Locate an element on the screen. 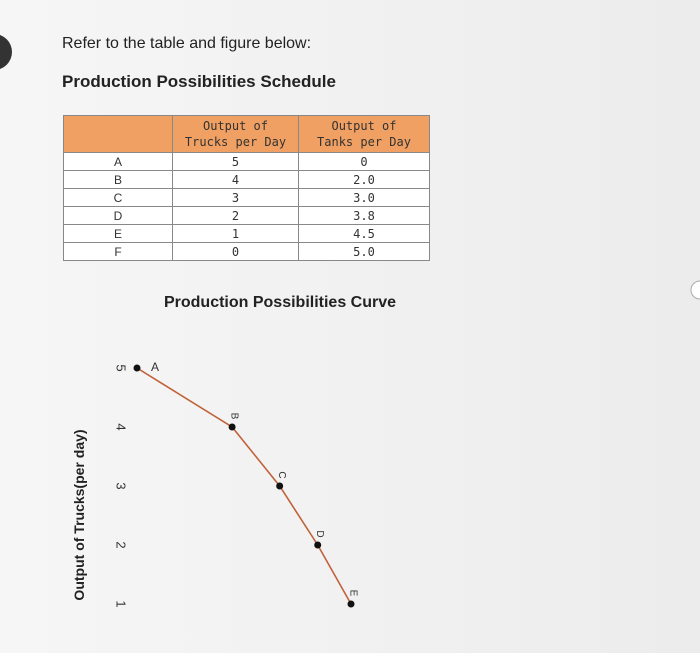 The width and height of the screenshot is (700, 653). table-cell: A is located at coordinates (118, 161).